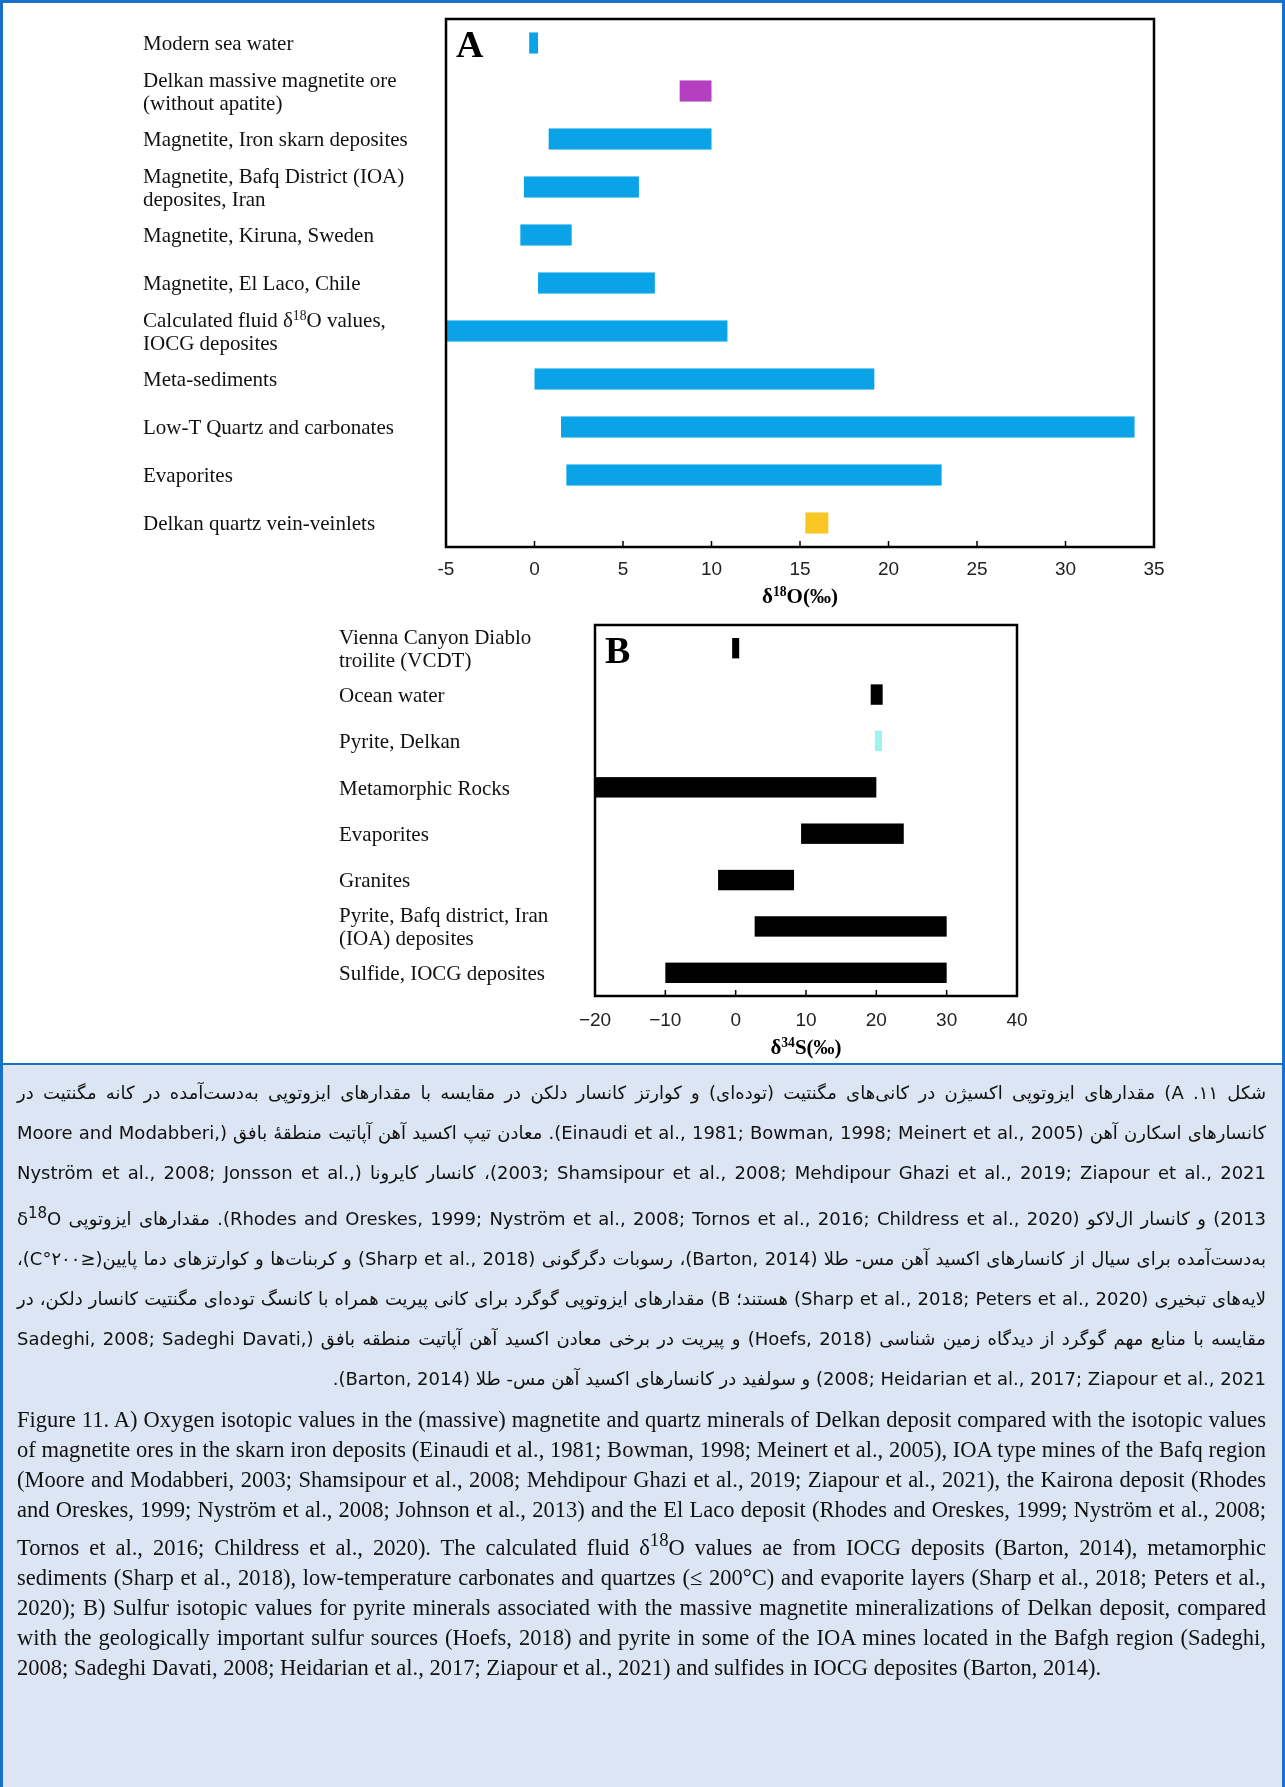 The image size is (1285, 1787). I want to click on y-tick-label: Ocean water, so click(392, 694).